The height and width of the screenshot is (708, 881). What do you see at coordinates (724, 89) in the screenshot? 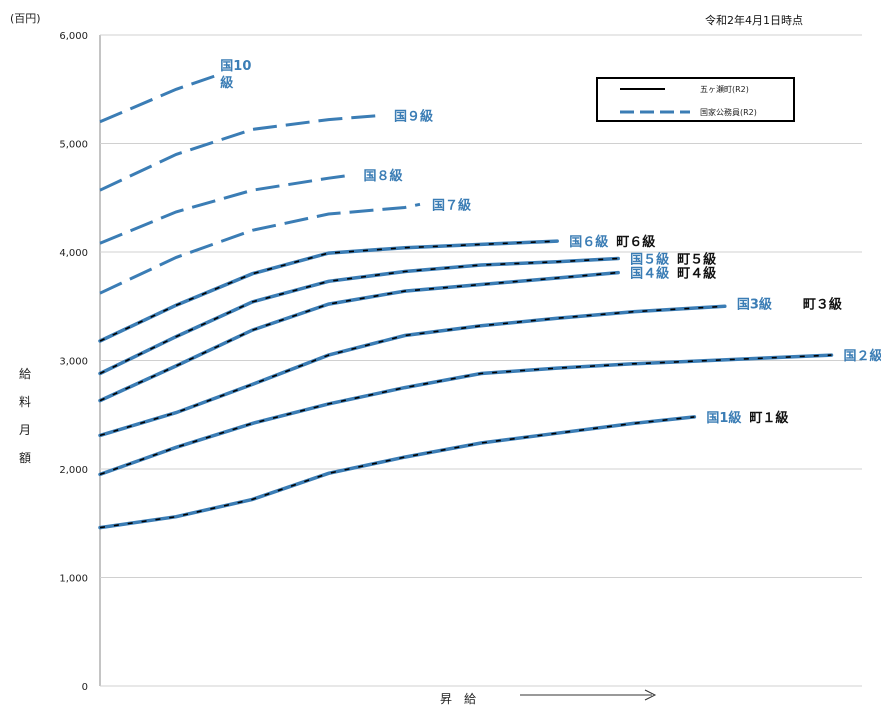
I see `legend-entry-town: 五ヶ瀬町(R2)` at bounding box center [724, 89].